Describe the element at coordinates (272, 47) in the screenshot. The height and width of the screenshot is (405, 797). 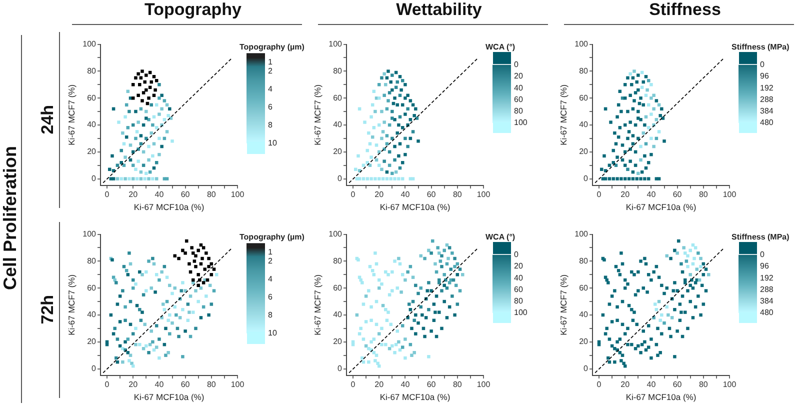
I see `color-bar-title: Topography (µm)` at that location.